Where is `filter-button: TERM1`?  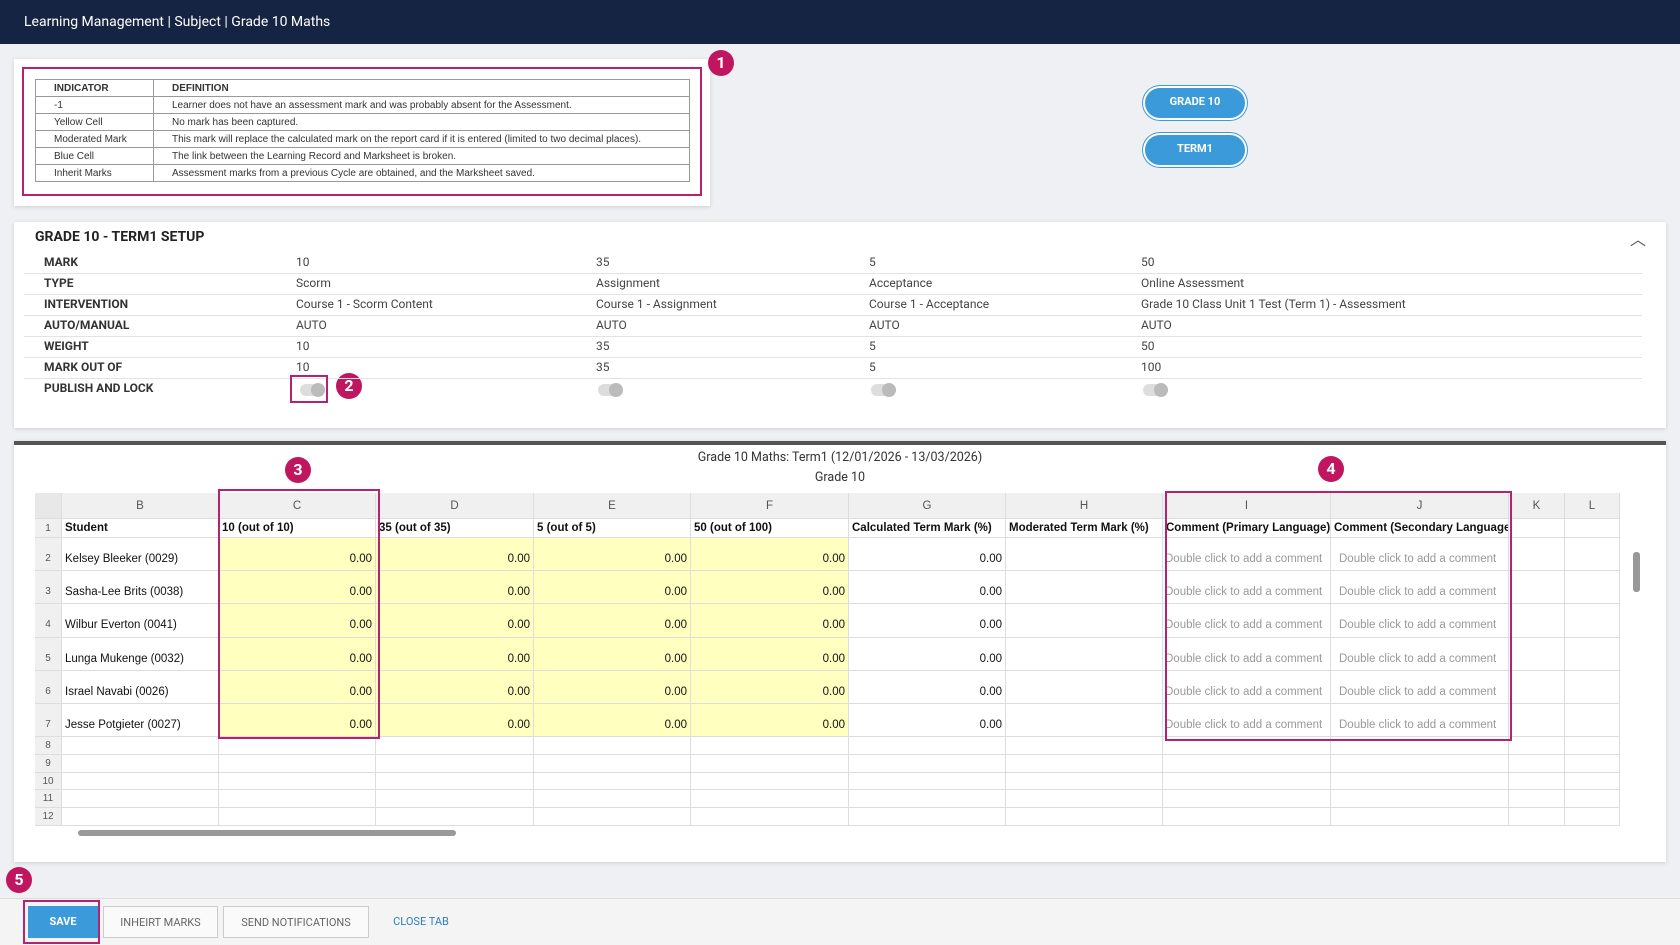
filter-button: TERM1 is located at coordinates (1195, 150).